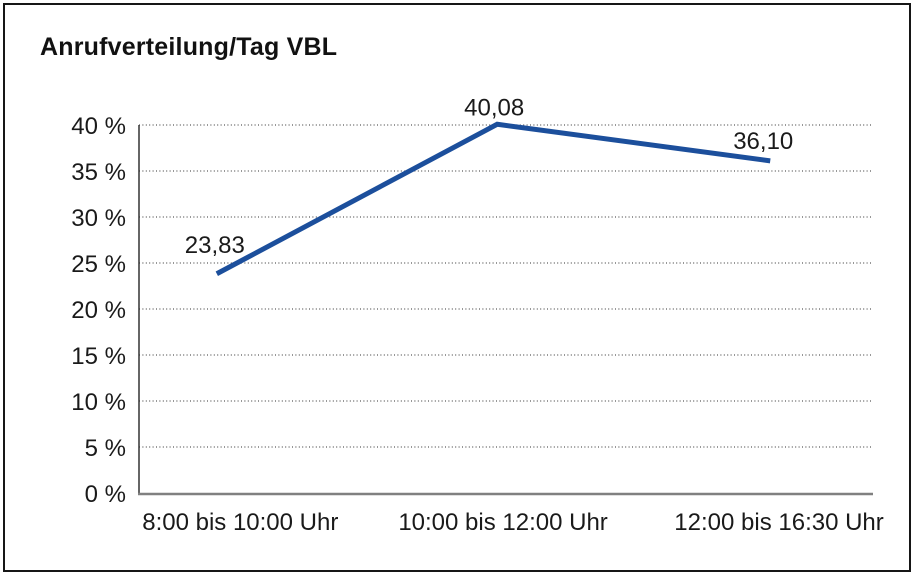  Describe the element at coordinates (240, 522) in the screenshot. I see `x-axis-category-label: 8:00 bis 10:00 Uhr` at that location.